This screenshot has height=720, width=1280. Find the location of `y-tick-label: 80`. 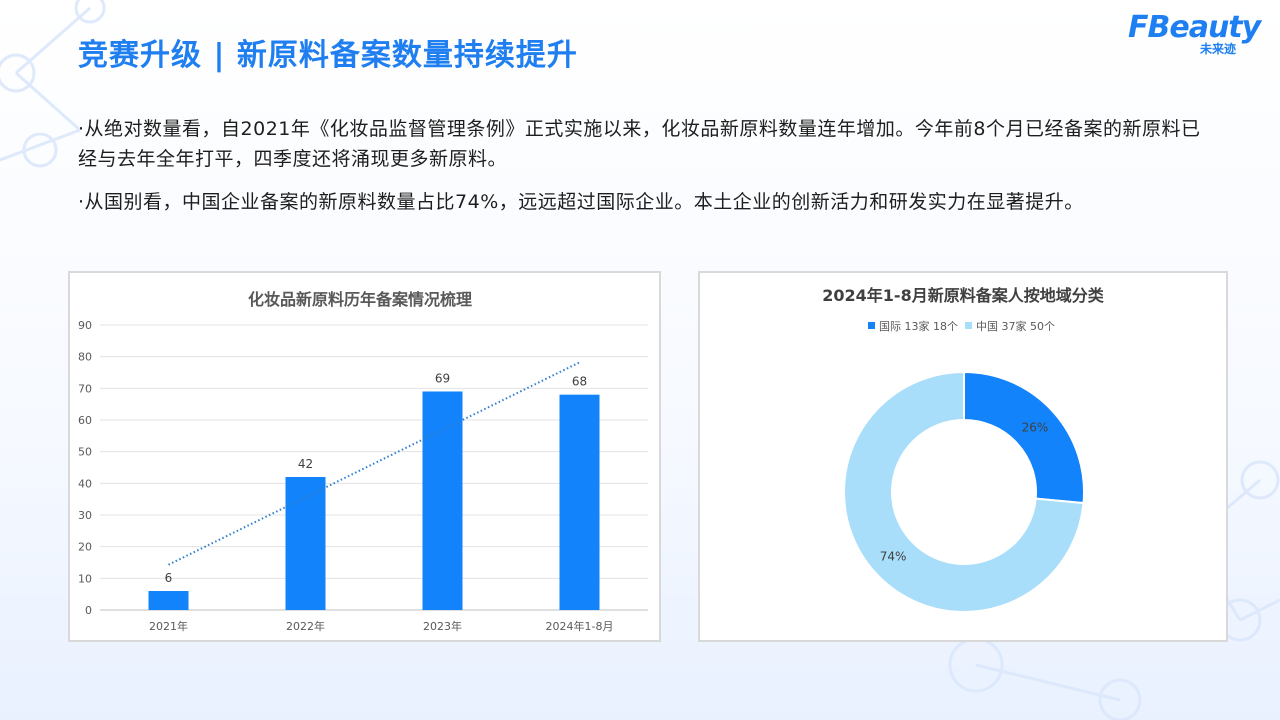

y-tick-label: 80 is located at coordinates (85, 357).